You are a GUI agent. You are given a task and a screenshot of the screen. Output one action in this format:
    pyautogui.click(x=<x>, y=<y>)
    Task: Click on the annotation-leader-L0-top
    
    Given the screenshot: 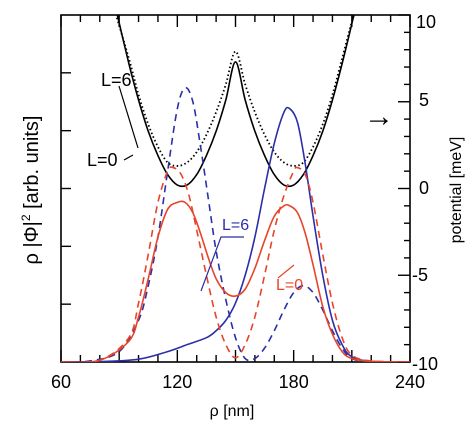 What is the action you would take?
    pyautogui.click(x=128, y=157)
    